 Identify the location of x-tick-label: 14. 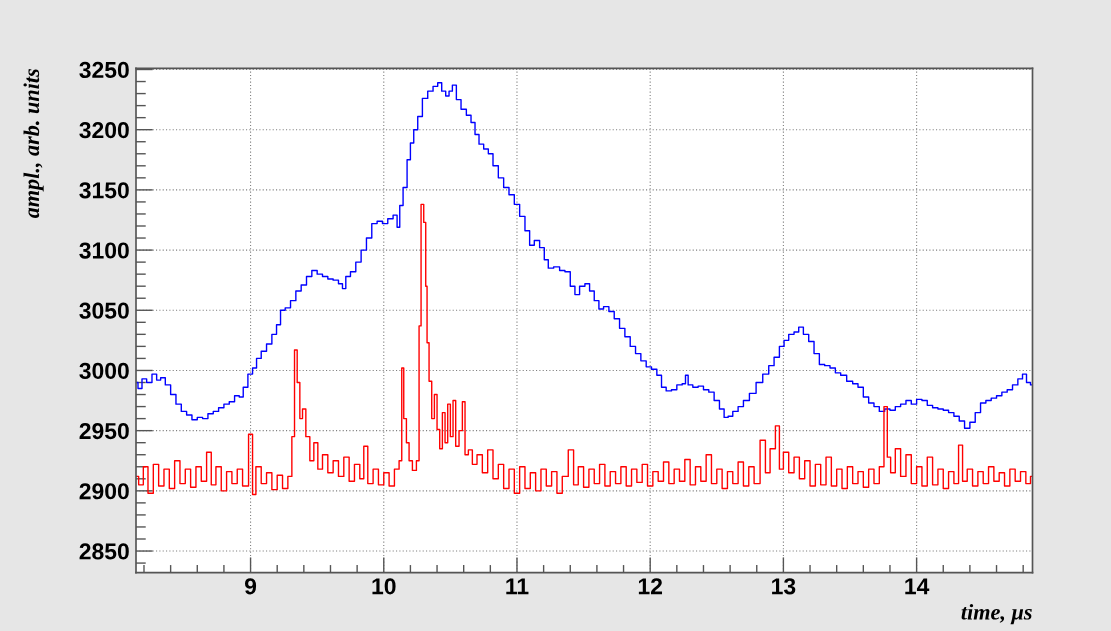
(917, 586).